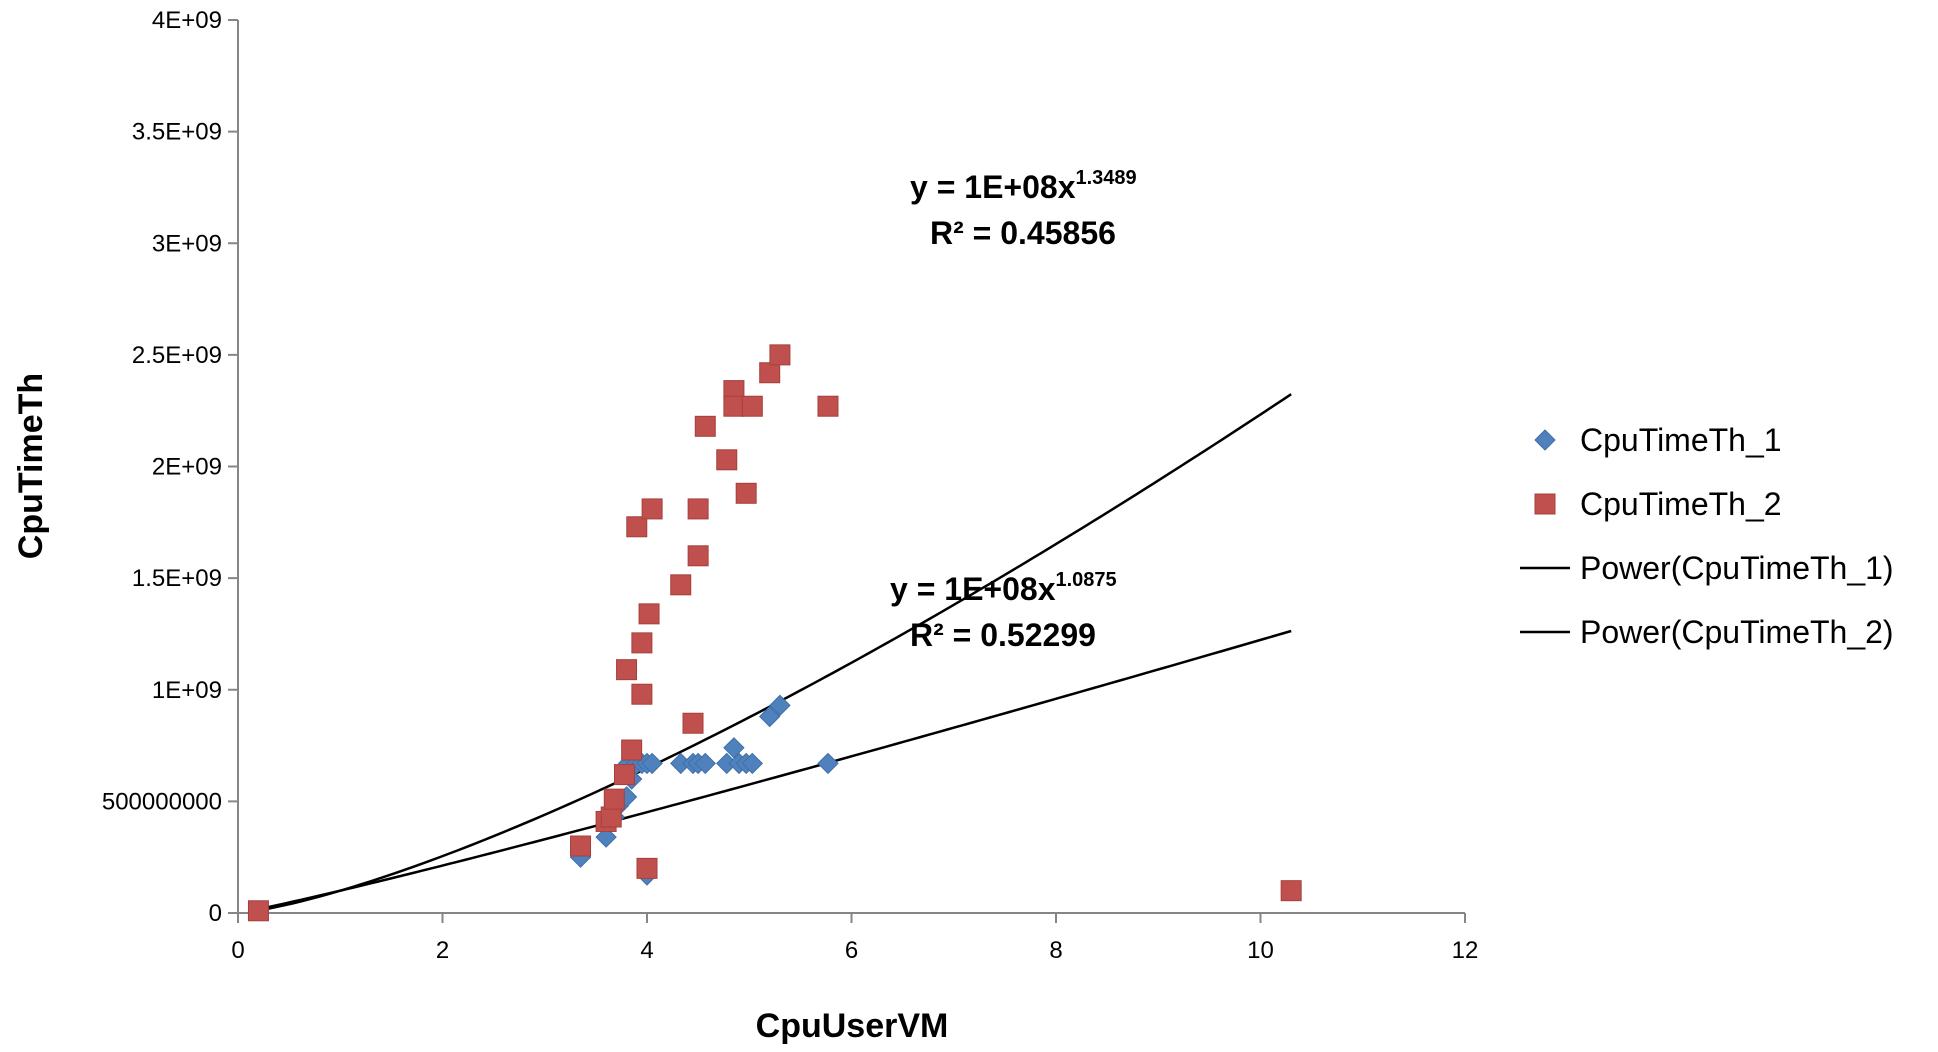 The height and width of the screenshot is (1052, 1938). What do you see at coordinates (187, 243) in the screenshot?
I see `y-tick-label: 3E+09` at bounding box center [187, 243].